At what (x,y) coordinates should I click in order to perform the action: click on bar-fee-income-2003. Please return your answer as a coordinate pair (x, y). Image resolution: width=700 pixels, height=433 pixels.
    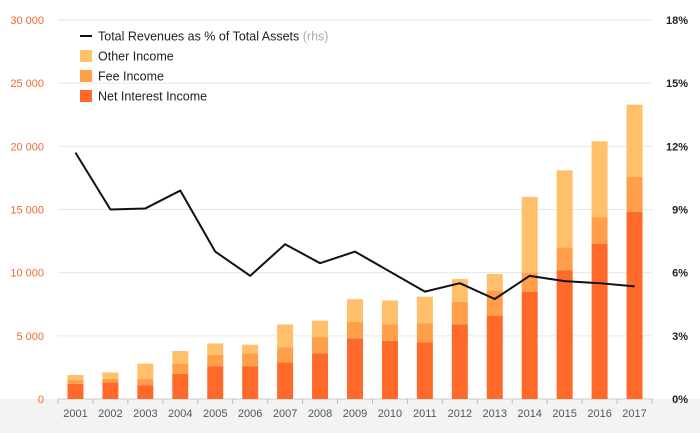
    Looking at the image, I should click on (145, 382).